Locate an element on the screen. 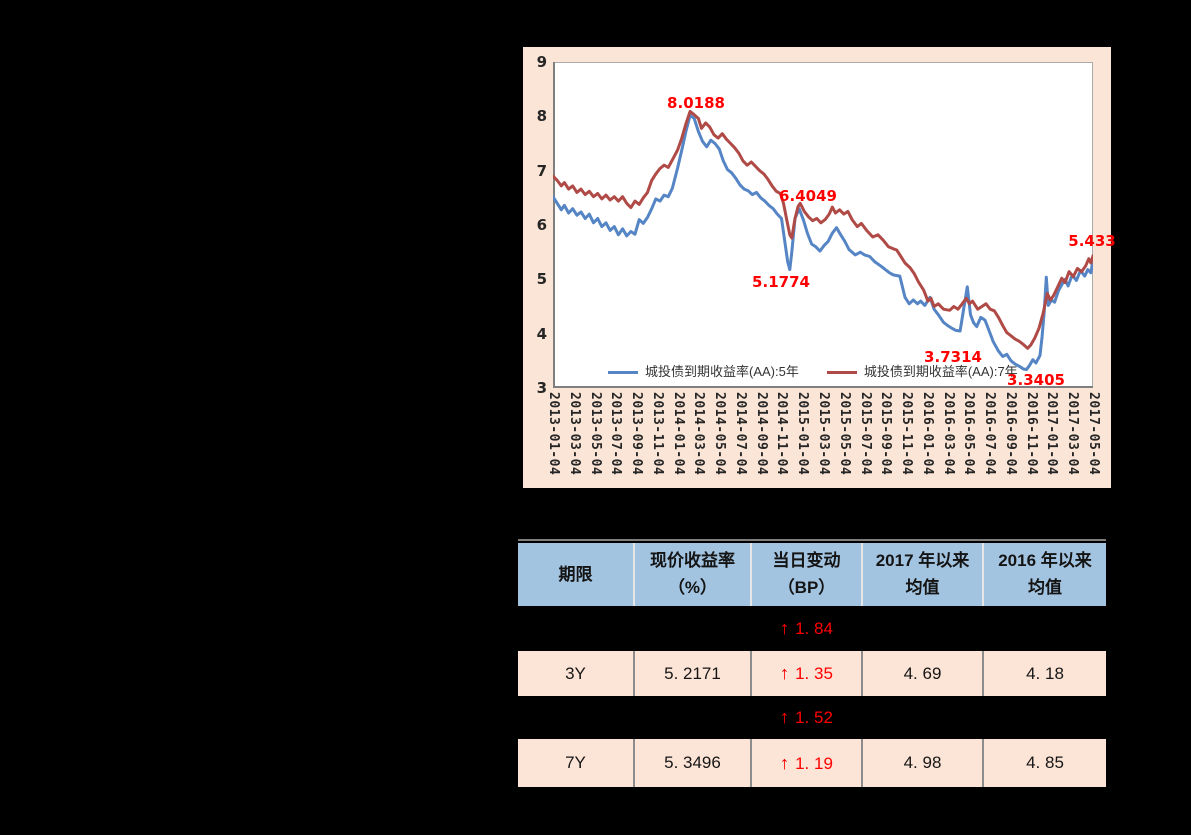 The width and height of the screenshot is (1191, 835). cell-avg2017: 4. 98 is located at coordinates (923, 763).